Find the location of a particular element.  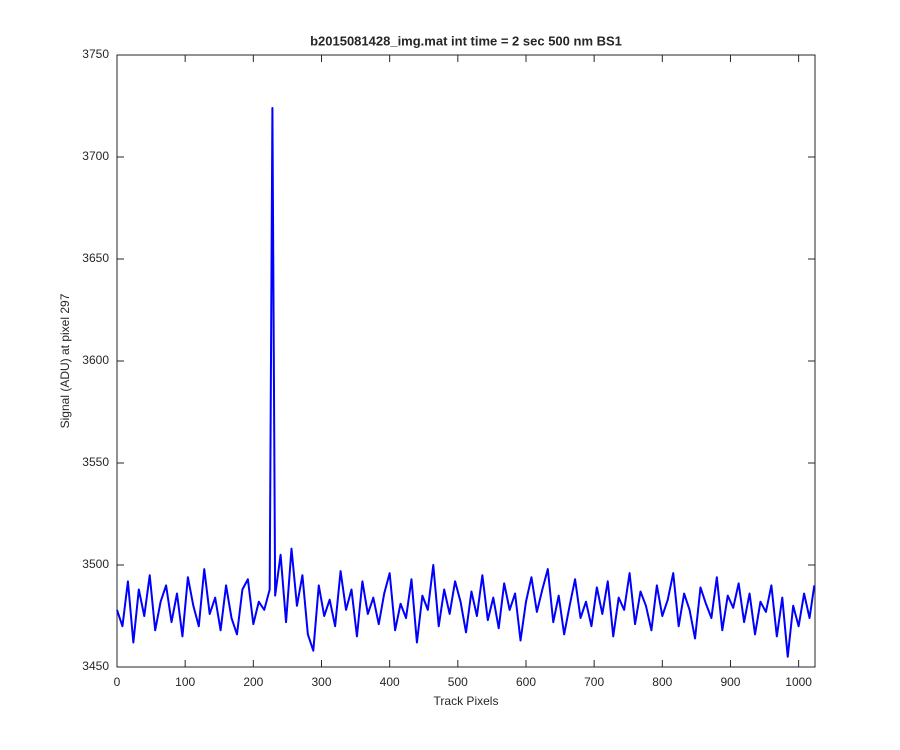

x-tick-label: 100 is located at coordinates (185, 682).